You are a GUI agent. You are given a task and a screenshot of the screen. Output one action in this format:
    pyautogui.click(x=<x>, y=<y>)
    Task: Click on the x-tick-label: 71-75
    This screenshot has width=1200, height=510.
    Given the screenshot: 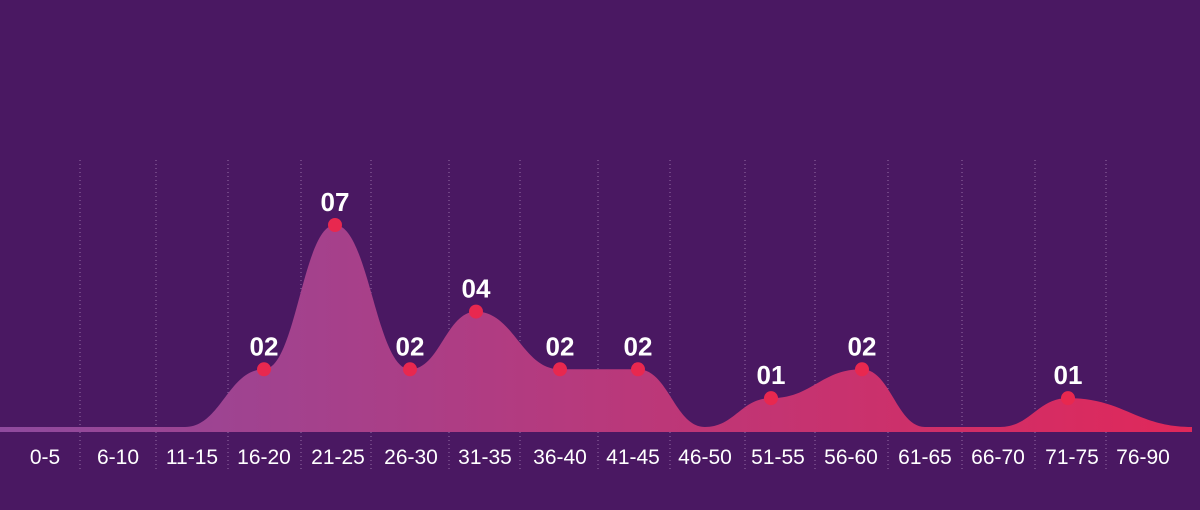 What is the action you would take?
    pyautogui.click(x=1072, y=457)
    